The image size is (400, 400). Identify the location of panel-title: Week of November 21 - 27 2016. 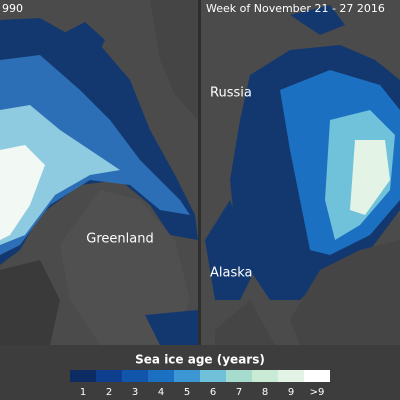
(295, 8).